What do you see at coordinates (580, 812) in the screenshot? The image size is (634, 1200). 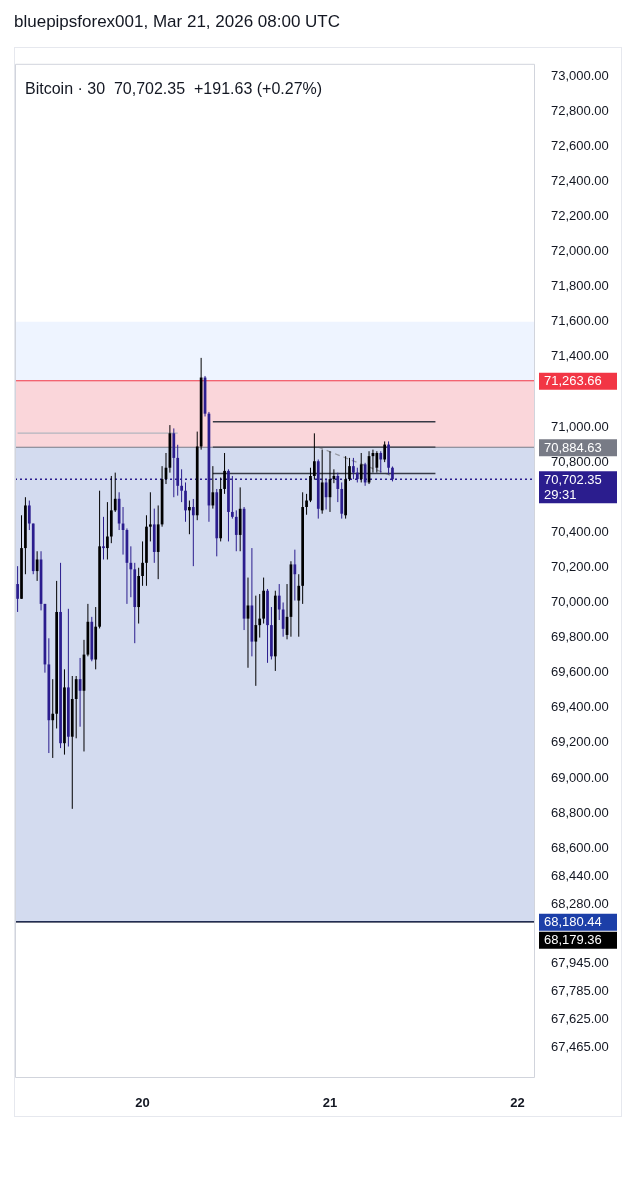 I see `y-tick-label: 68,800.00` at bounding box center [580, 812].